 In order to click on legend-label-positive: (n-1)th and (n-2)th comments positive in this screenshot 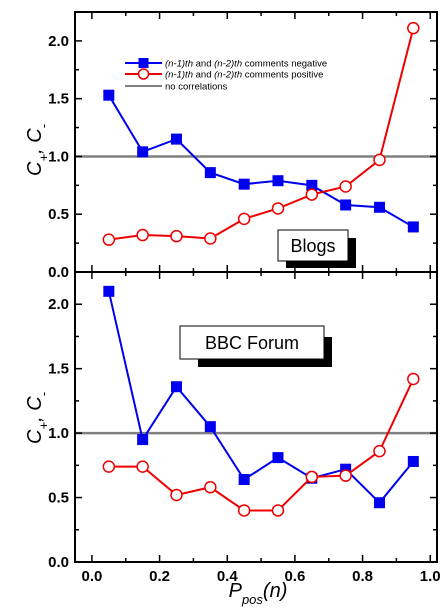, I will do `click(244, 75)`.